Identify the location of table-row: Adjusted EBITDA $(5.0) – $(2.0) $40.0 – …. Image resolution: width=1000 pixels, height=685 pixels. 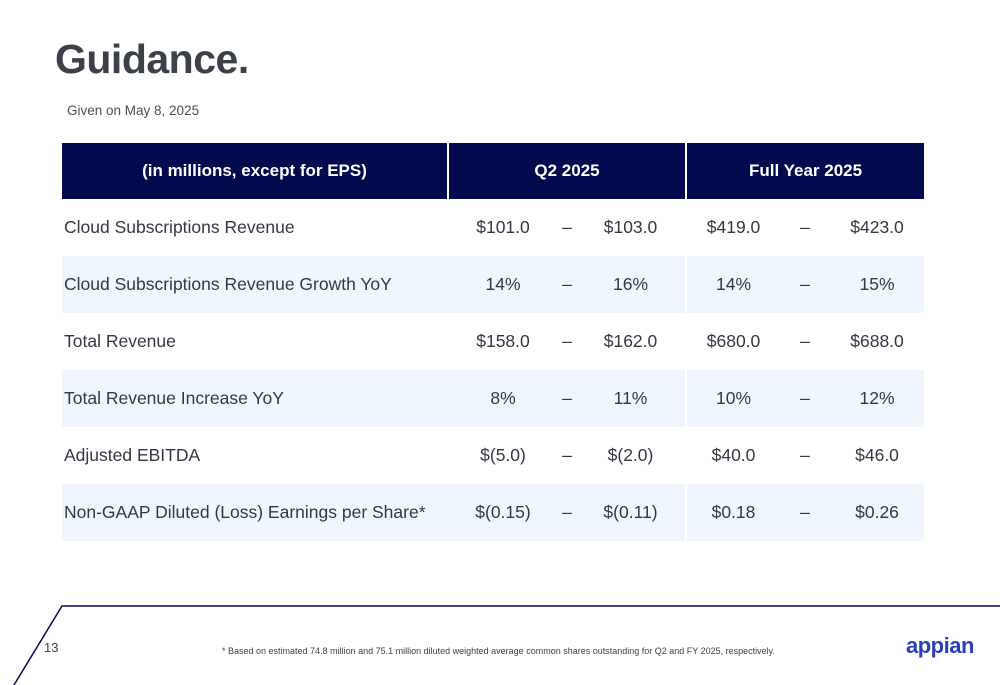
(493, 455).